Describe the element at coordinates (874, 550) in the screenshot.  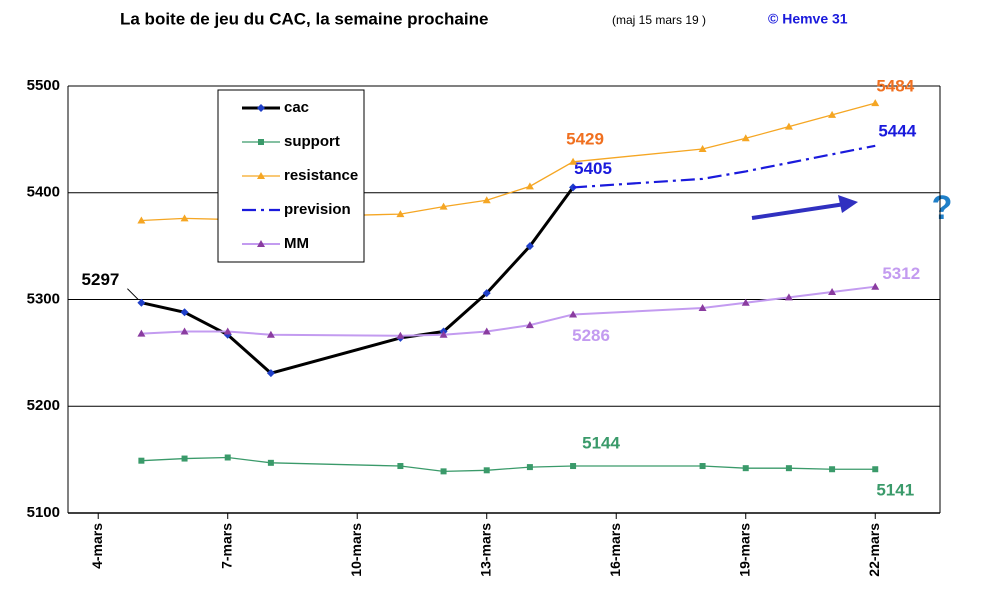
I see `x-tick-label: 22-mars` at that location.